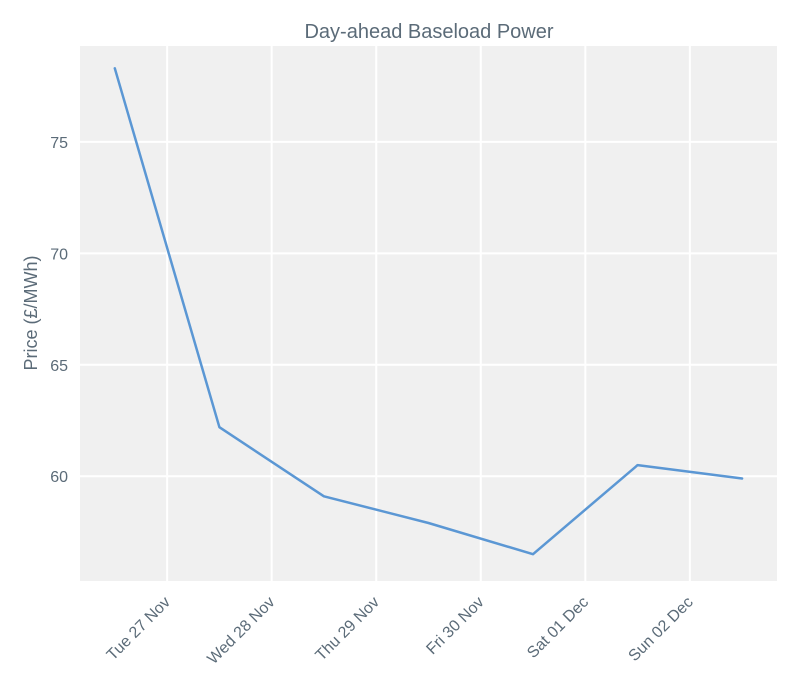 The width and height of the screenshot is (800, 700). What do you see at coordinates (59, 366) in the screenshot?
I see `y-tick-label: 65` at bounding box center [59, 366].